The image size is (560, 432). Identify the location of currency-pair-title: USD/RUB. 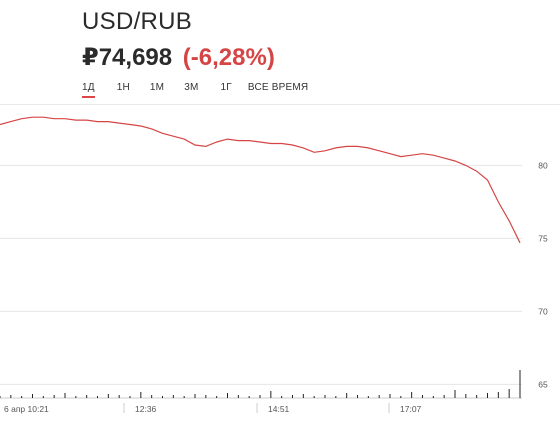
(137, 21).